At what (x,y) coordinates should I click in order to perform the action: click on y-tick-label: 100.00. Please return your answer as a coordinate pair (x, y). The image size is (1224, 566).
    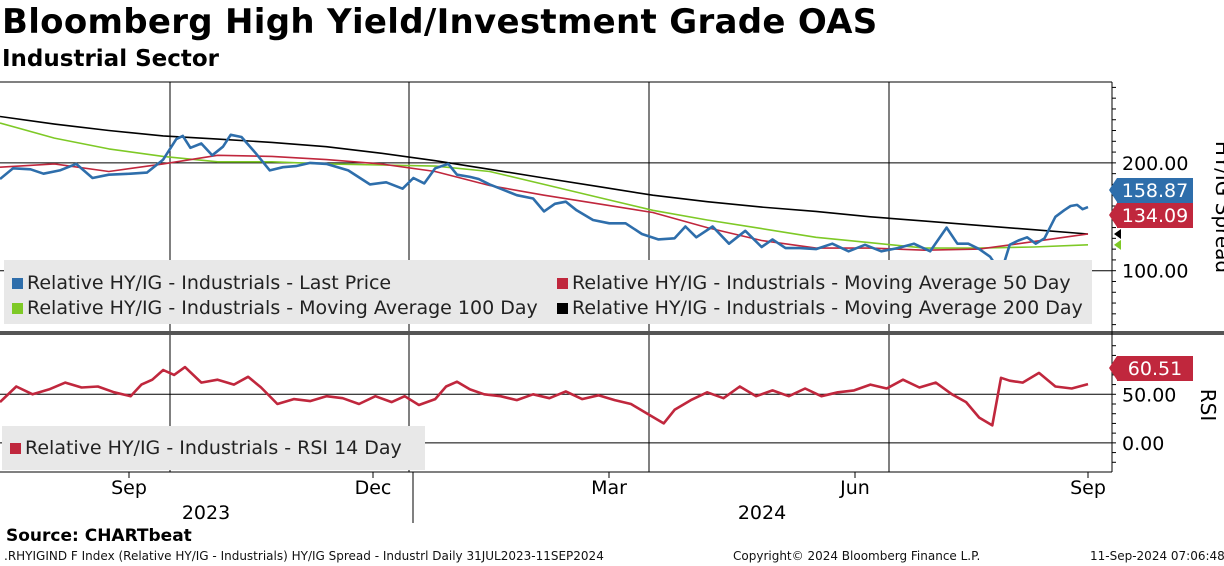
    Looking at the image, I should click on (1155, 272).